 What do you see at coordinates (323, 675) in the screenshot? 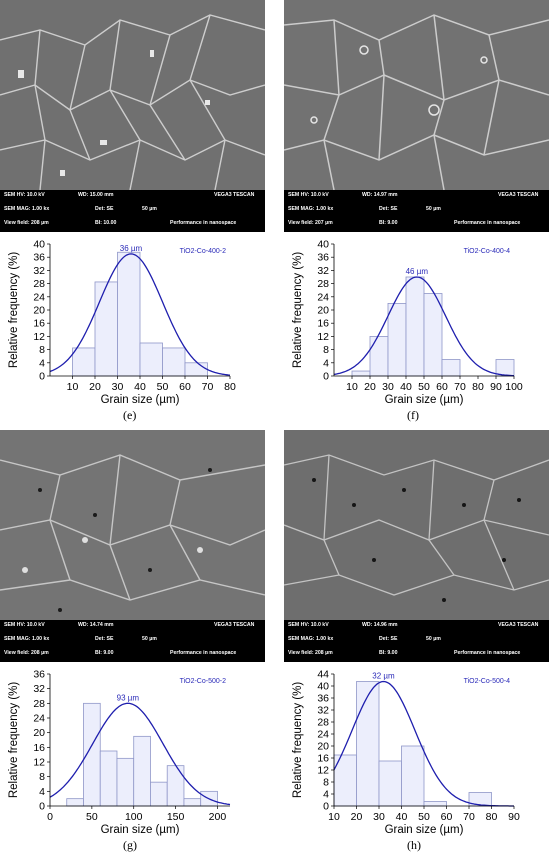
I see `y-tick-label: 44` at bounding box center [323, 675].